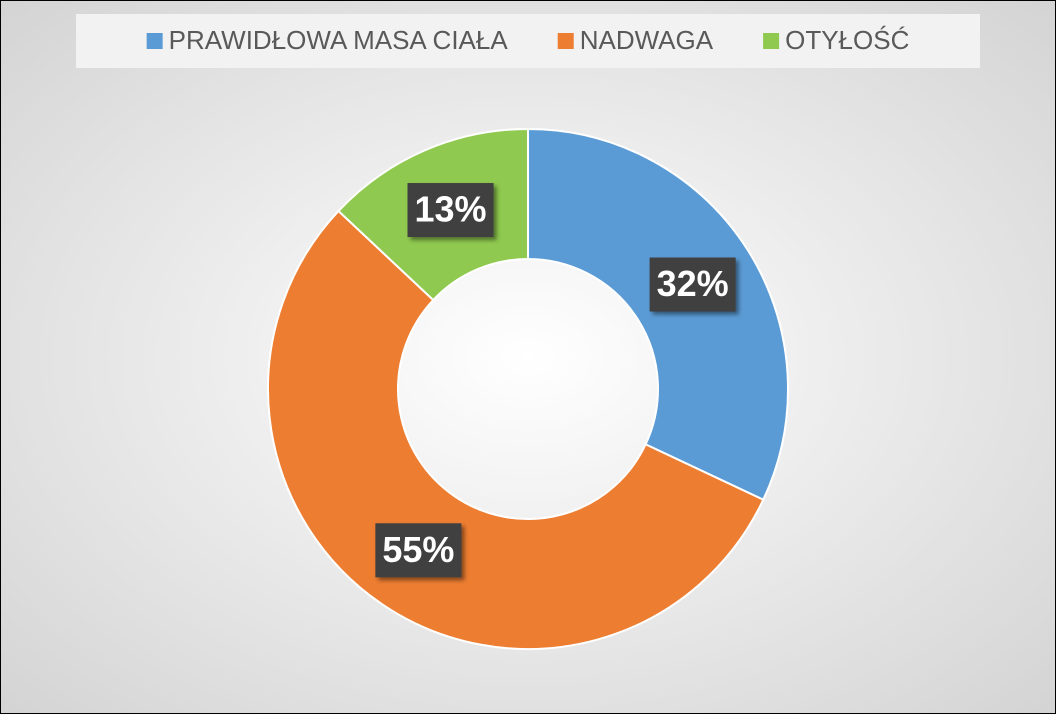  I want to click on data-label: 32%, so click(693, 283).